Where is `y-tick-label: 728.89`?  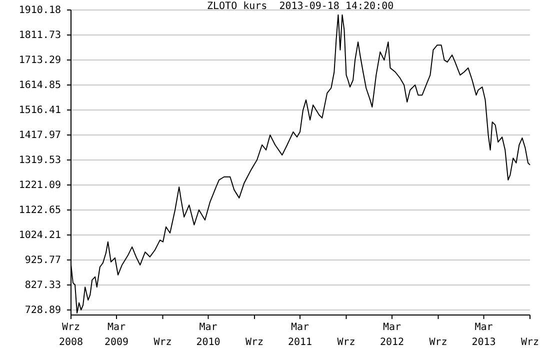
y-tick-label: 728.89 is located at coordinates (42, 310).